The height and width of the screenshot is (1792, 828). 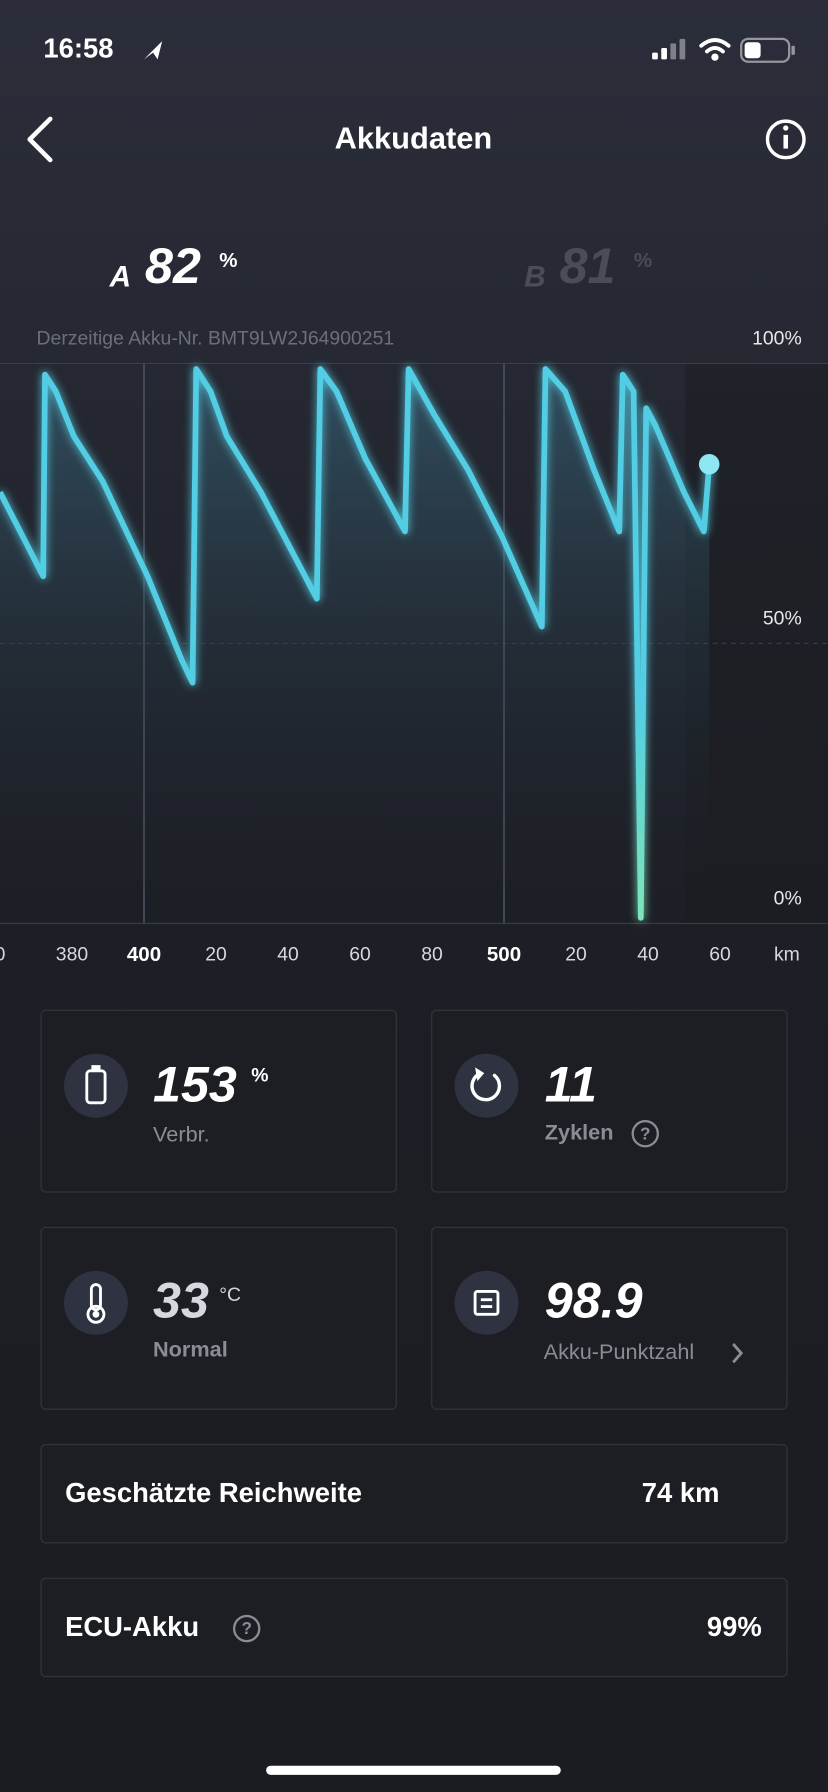 I want to click on card-value: 98.9, so click(x=594, y=1300).